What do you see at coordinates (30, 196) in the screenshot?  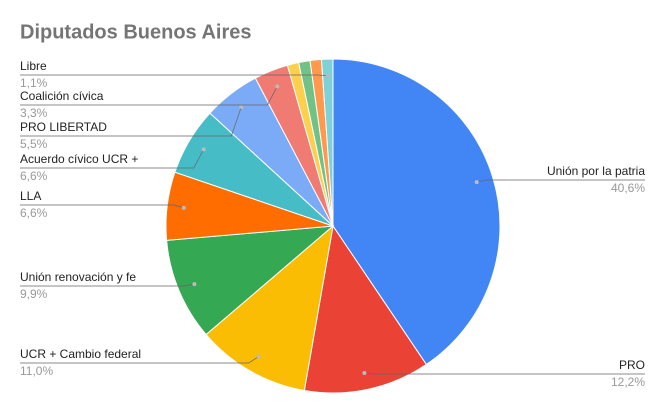 I see `slice-label: LLA` at bounding box center [30, 196].